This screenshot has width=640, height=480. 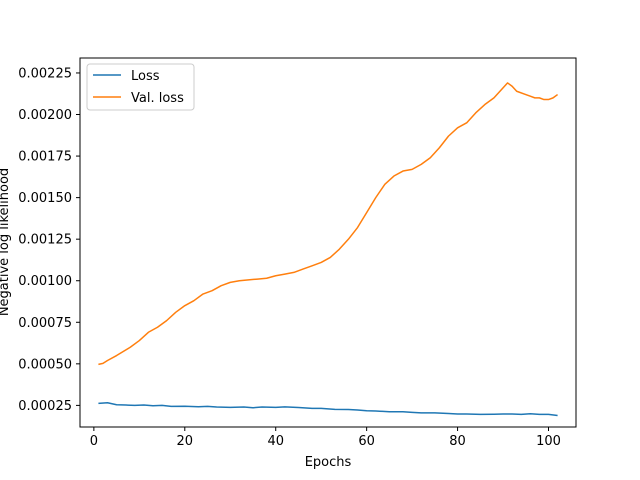 What do you see at coordinates (457, 441) in the screenshot?
I see `x-tick-label: 80` at bounding box center [457, 441].